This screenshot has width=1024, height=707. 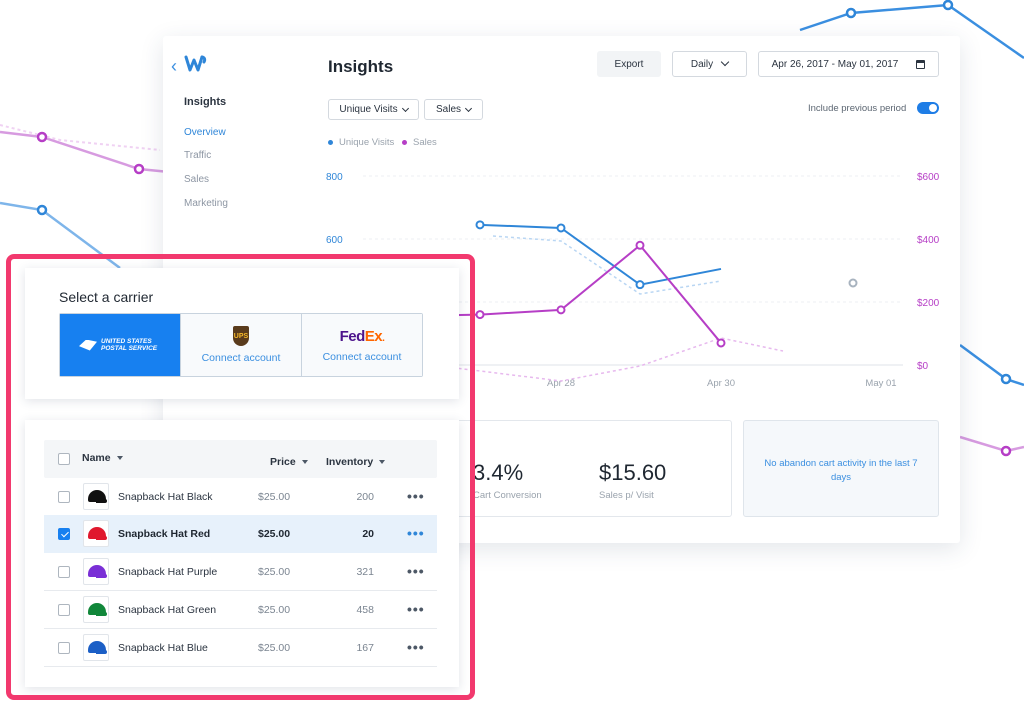 What do you see at coordinates (334, 240) in the screenshot?
I see `y-left-tick-label: 600` at bounding box center [334, 240].